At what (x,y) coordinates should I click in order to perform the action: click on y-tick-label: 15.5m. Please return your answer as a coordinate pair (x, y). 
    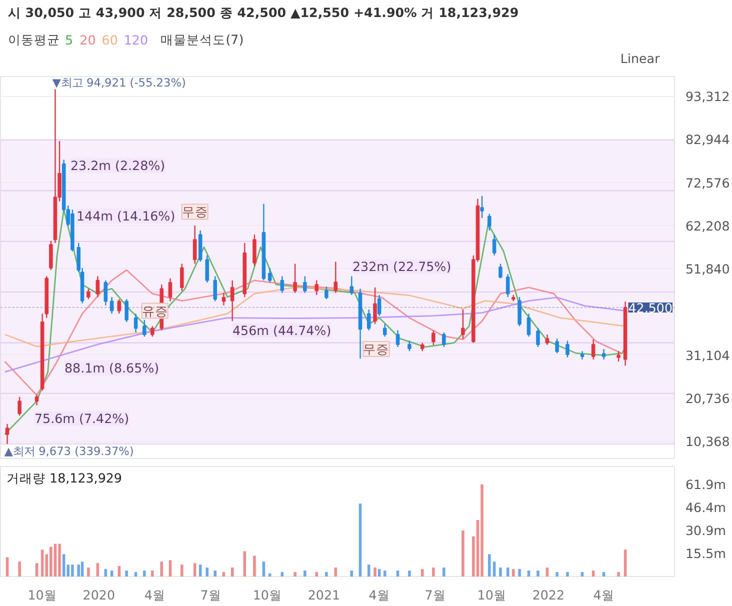
    Looking at the image, I should click on (706, 553).